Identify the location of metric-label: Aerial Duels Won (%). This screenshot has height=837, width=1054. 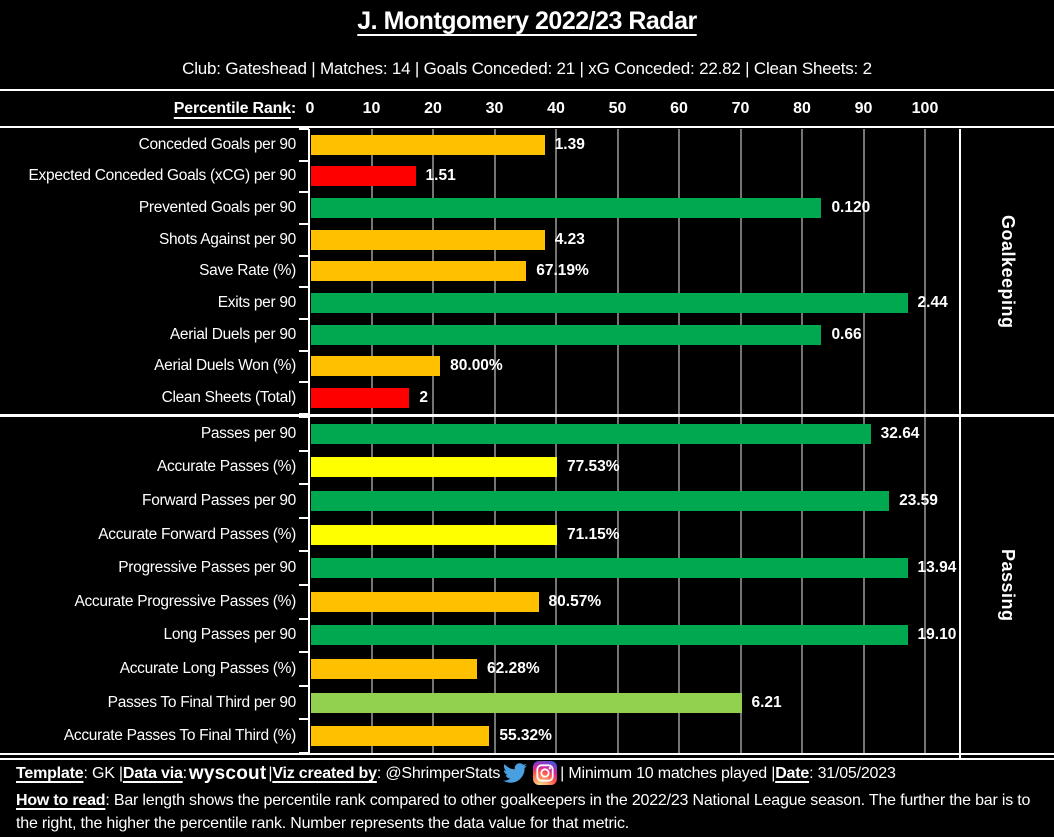
(225, 366).